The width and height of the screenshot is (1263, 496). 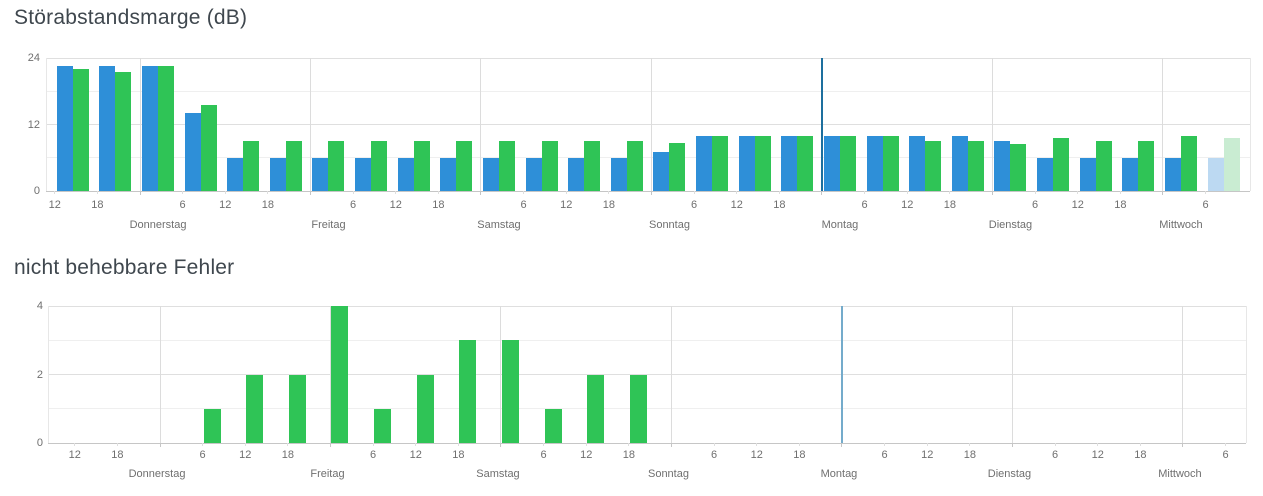 What do you see at coordinates (39, 443) in the screenshot?
I see `y-tick-label: 0` at bounding box center [39, 443].